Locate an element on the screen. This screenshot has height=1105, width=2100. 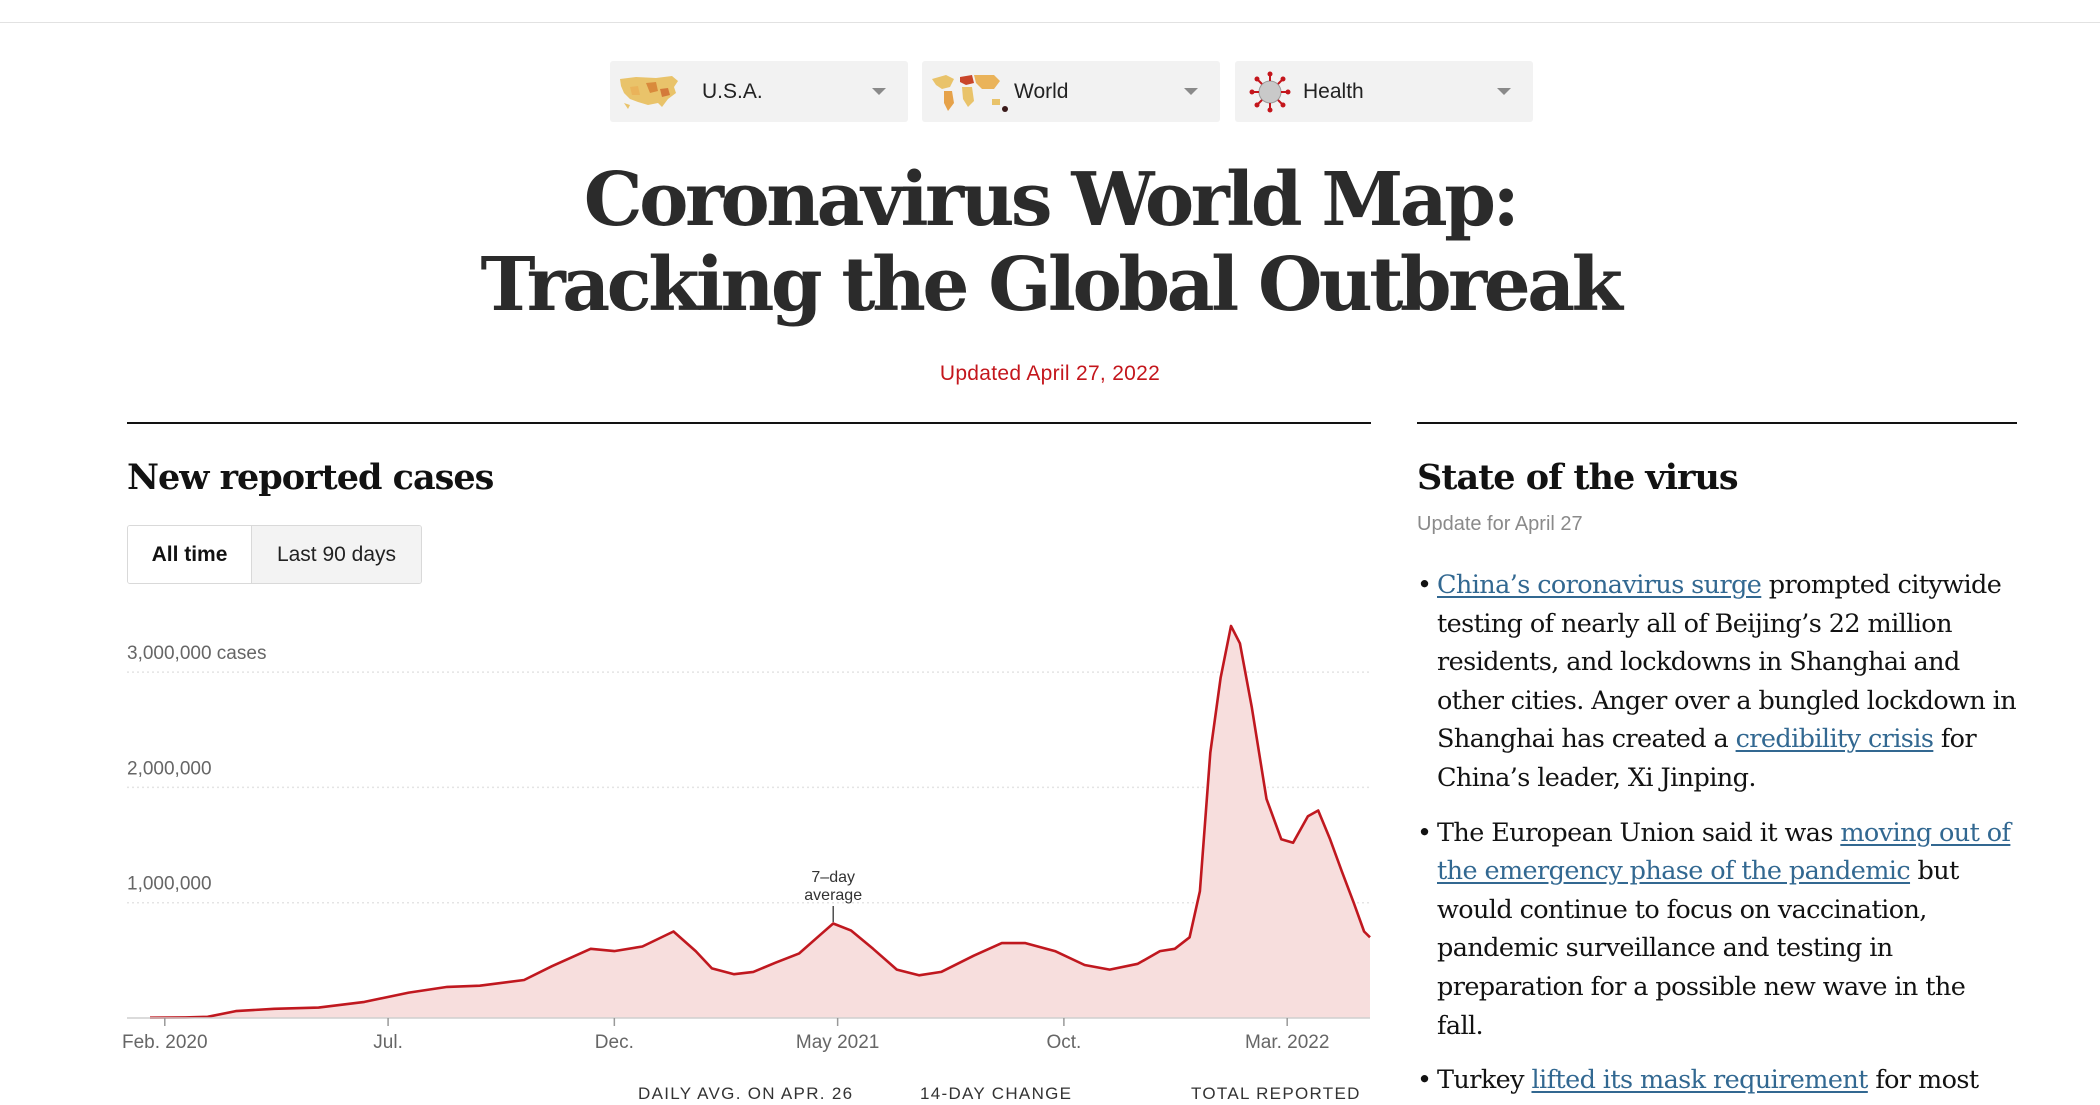
dropdown-usa: U.S.A. is located at coordinates (759, 91).